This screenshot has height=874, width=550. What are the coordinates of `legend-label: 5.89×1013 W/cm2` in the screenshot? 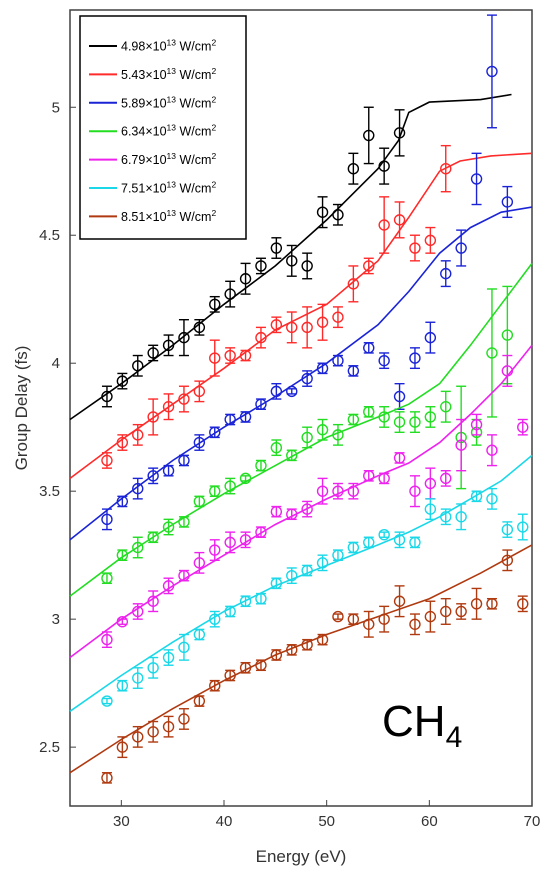 It's located at (168, 102).